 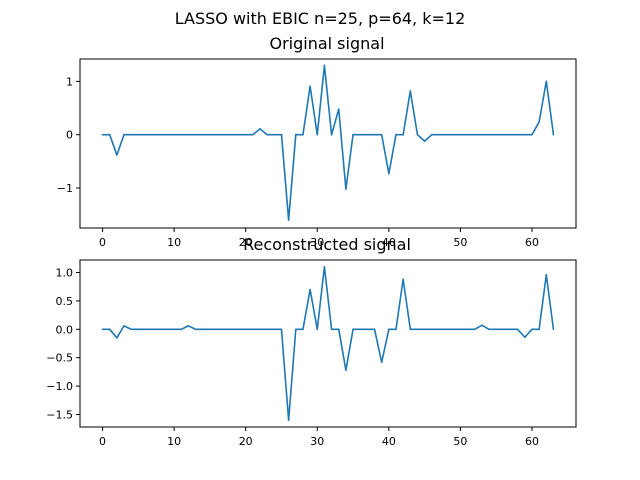 What do you see at coordinates (65, 188) in the screenshot?
I see `original-signal-ytick-label: −1` at bounding box center [65, 188].